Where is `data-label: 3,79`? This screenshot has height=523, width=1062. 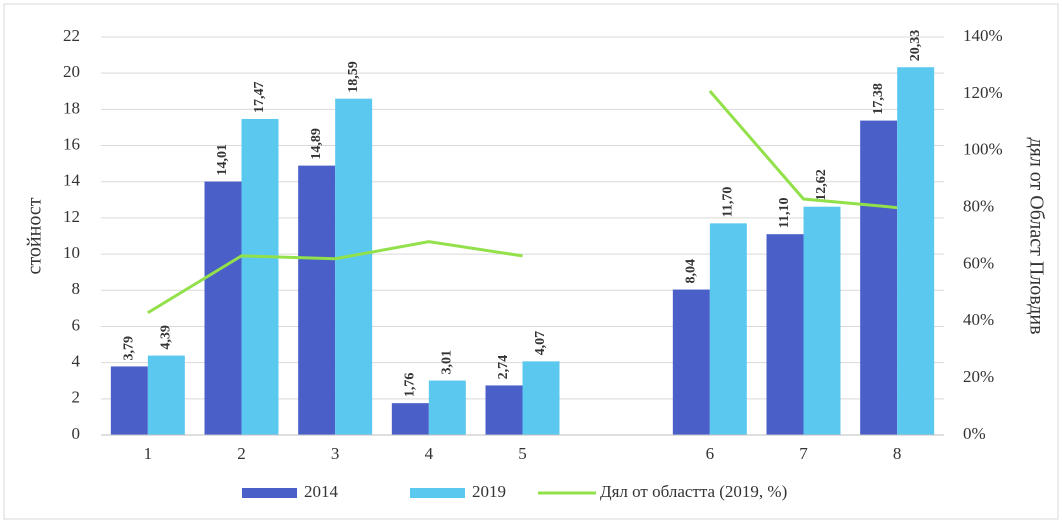
data-label: 3,79 is located at coordinates (129, 348).